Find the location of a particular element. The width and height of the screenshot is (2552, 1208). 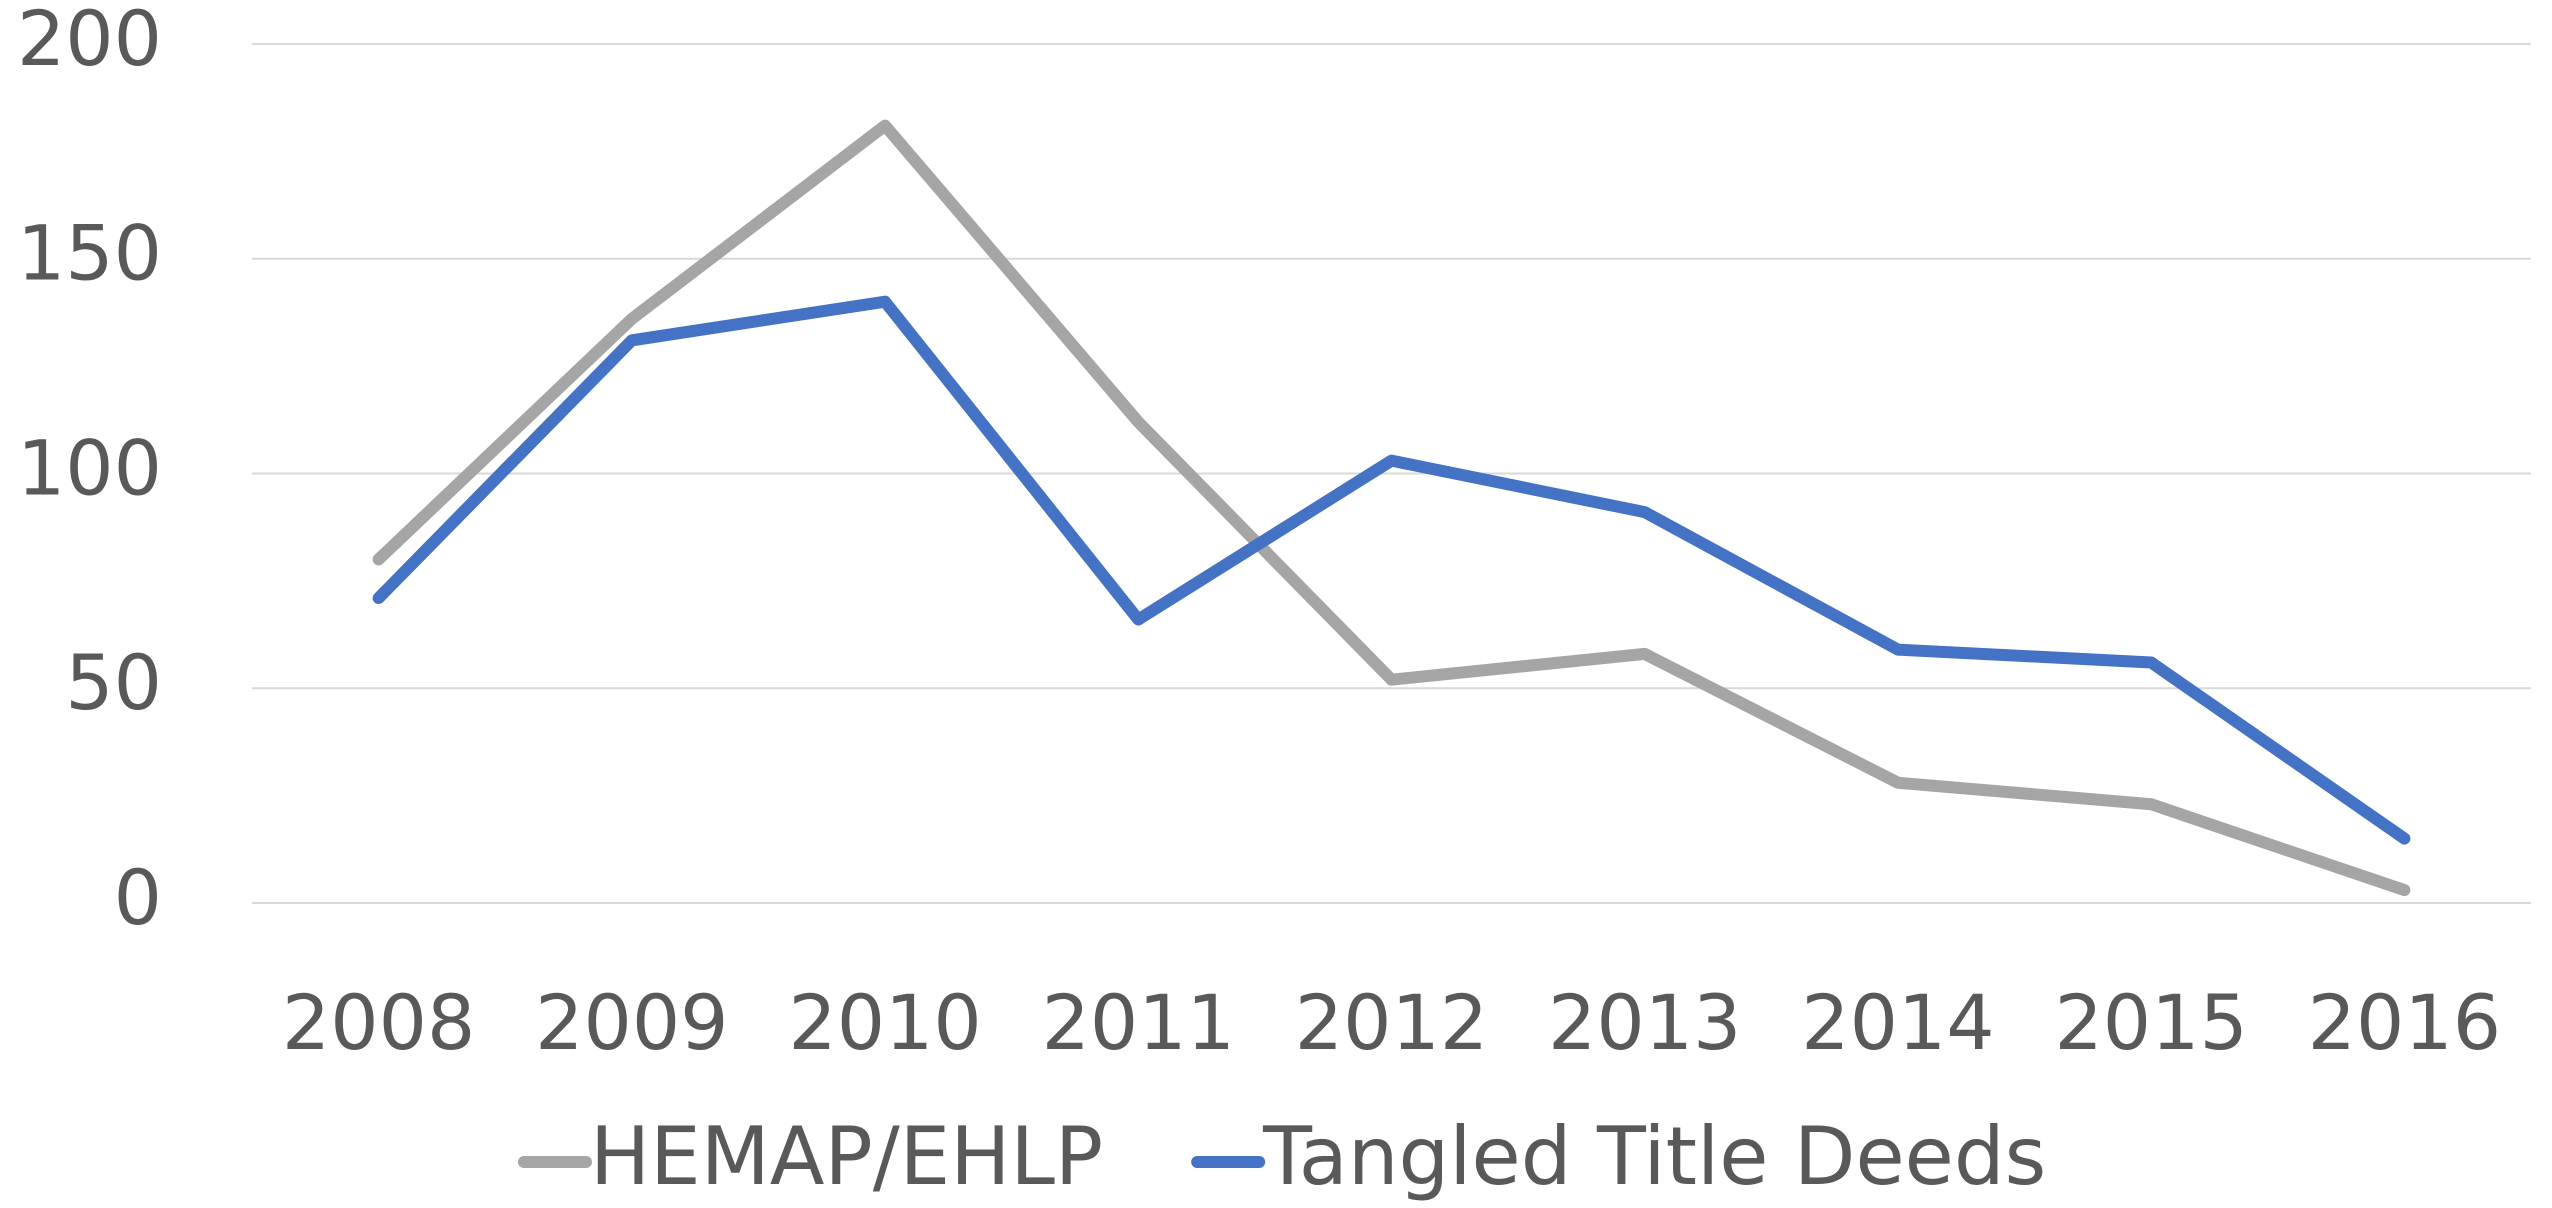

legend-label: HEMAP/EHLP is located at coordinates (846, 1156).